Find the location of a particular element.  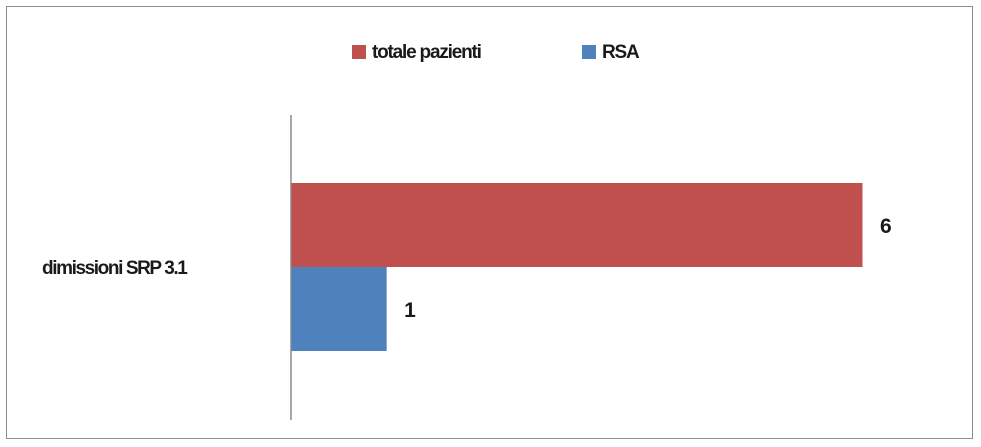

data-label-totale-pazienti: 6 is located at coordinates (886, 226).